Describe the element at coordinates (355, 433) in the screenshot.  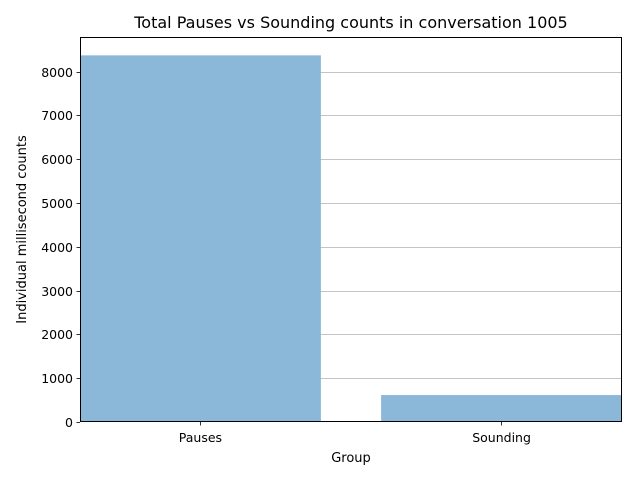
I see `x-axis-ticks: Pauses Sounding` at that location.